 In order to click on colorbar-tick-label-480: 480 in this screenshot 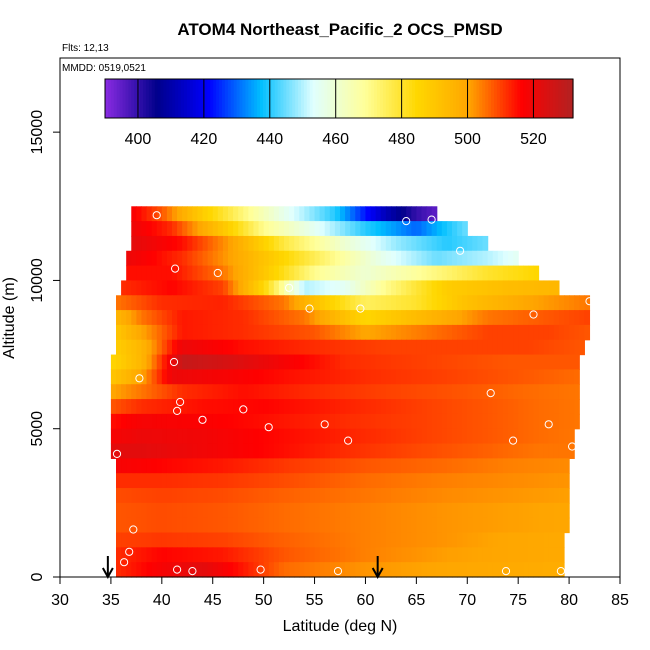, I will do `click(401, 139)`.